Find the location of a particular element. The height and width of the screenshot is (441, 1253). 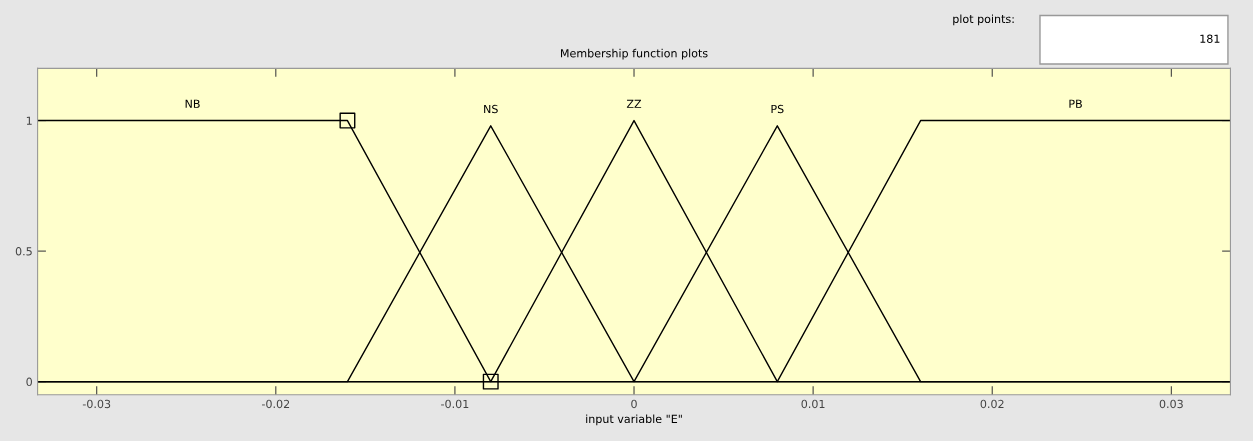

x-tick-label: 0.03 is located at coordinates (1171, 404).